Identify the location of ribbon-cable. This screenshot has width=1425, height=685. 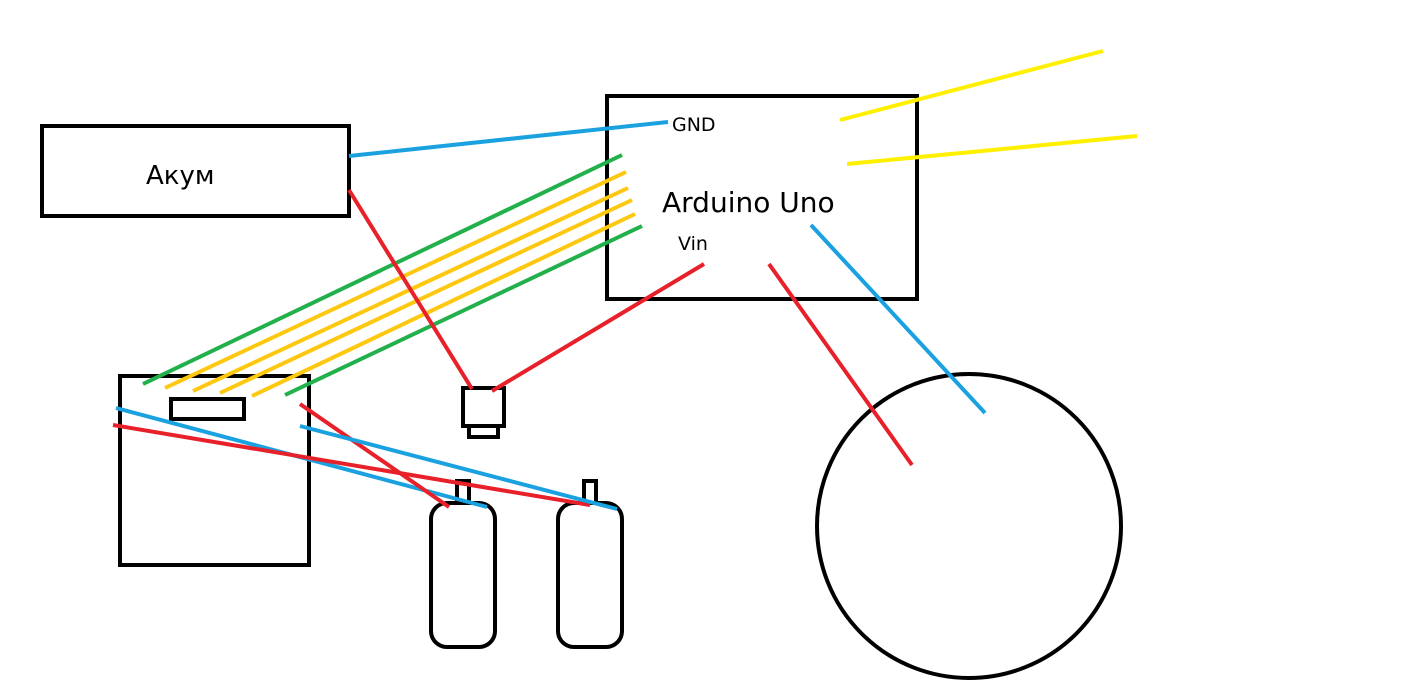
(392, 275).